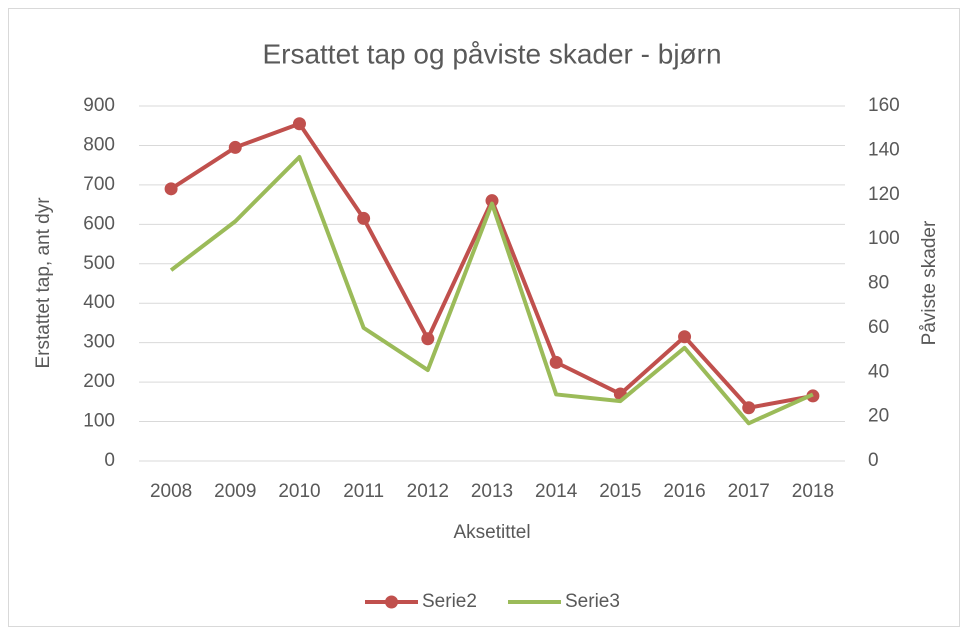 This screenshot has width=968, height=635. What do you see at coordinates (363, 491) in the screenshot?
I see `x-tick-label: 2011` at bounding box center [363, 491].